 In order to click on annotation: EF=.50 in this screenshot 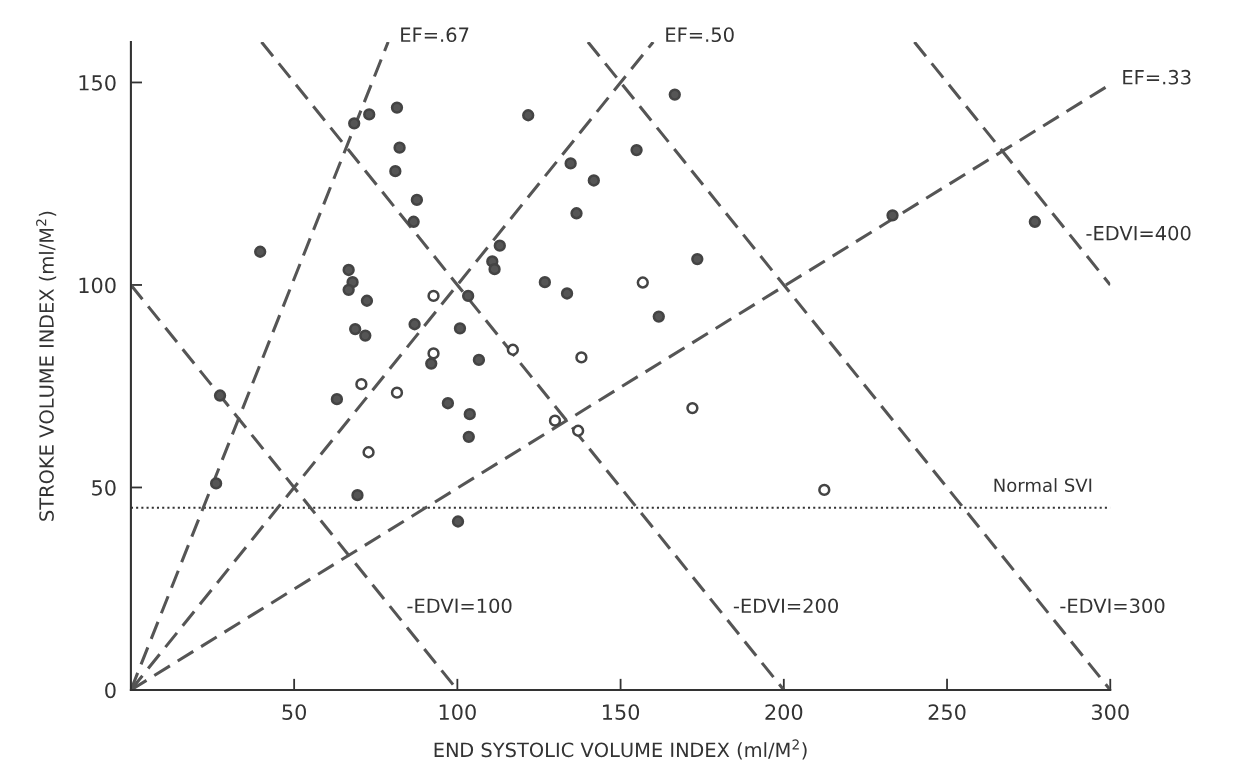, I will do `click(700, 35)`.